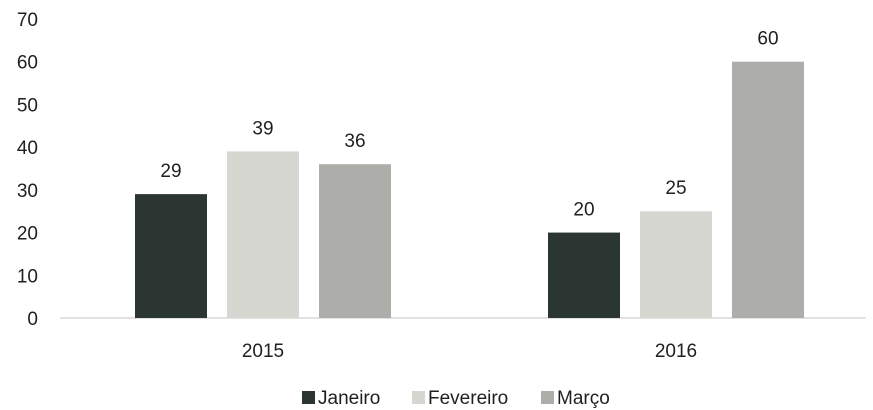  Describe the element at coordinates (27, 234) in the screenshot. I see `y-tick-label: 20` at that location.